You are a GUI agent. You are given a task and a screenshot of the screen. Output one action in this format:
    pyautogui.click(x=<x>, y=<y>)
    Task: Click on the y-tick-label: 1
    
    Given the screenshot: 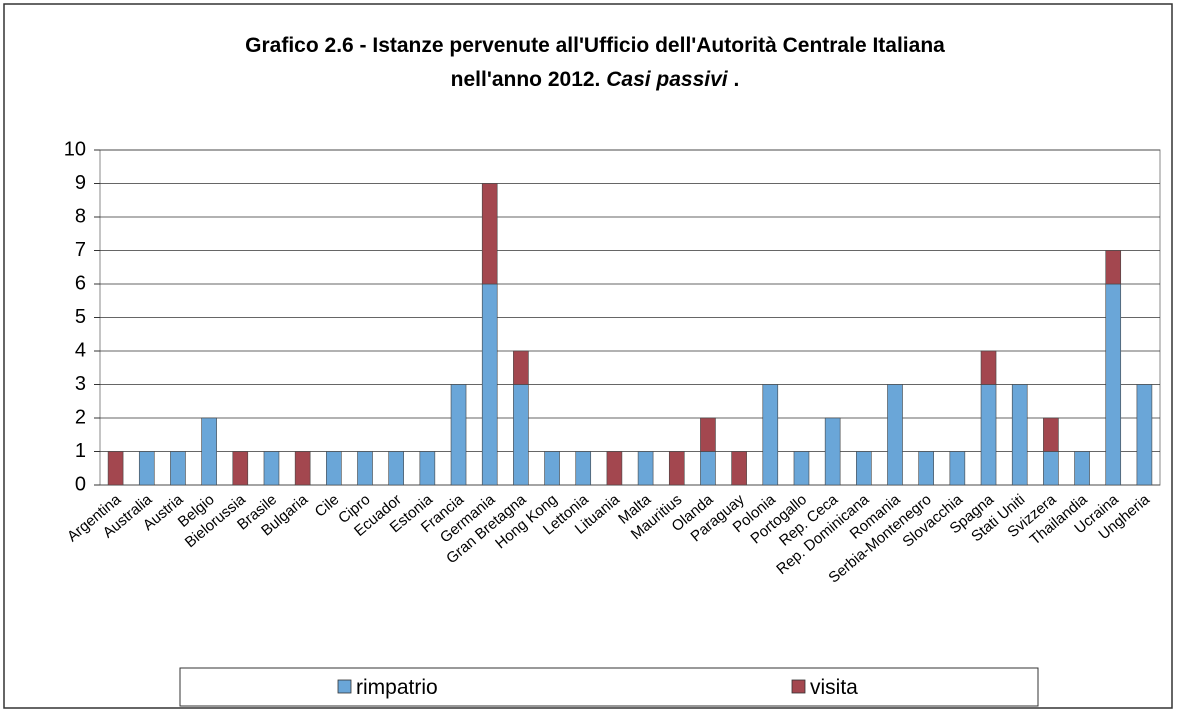 What is the action you would take?
    pyautogui.click(x=80, y=451)
    